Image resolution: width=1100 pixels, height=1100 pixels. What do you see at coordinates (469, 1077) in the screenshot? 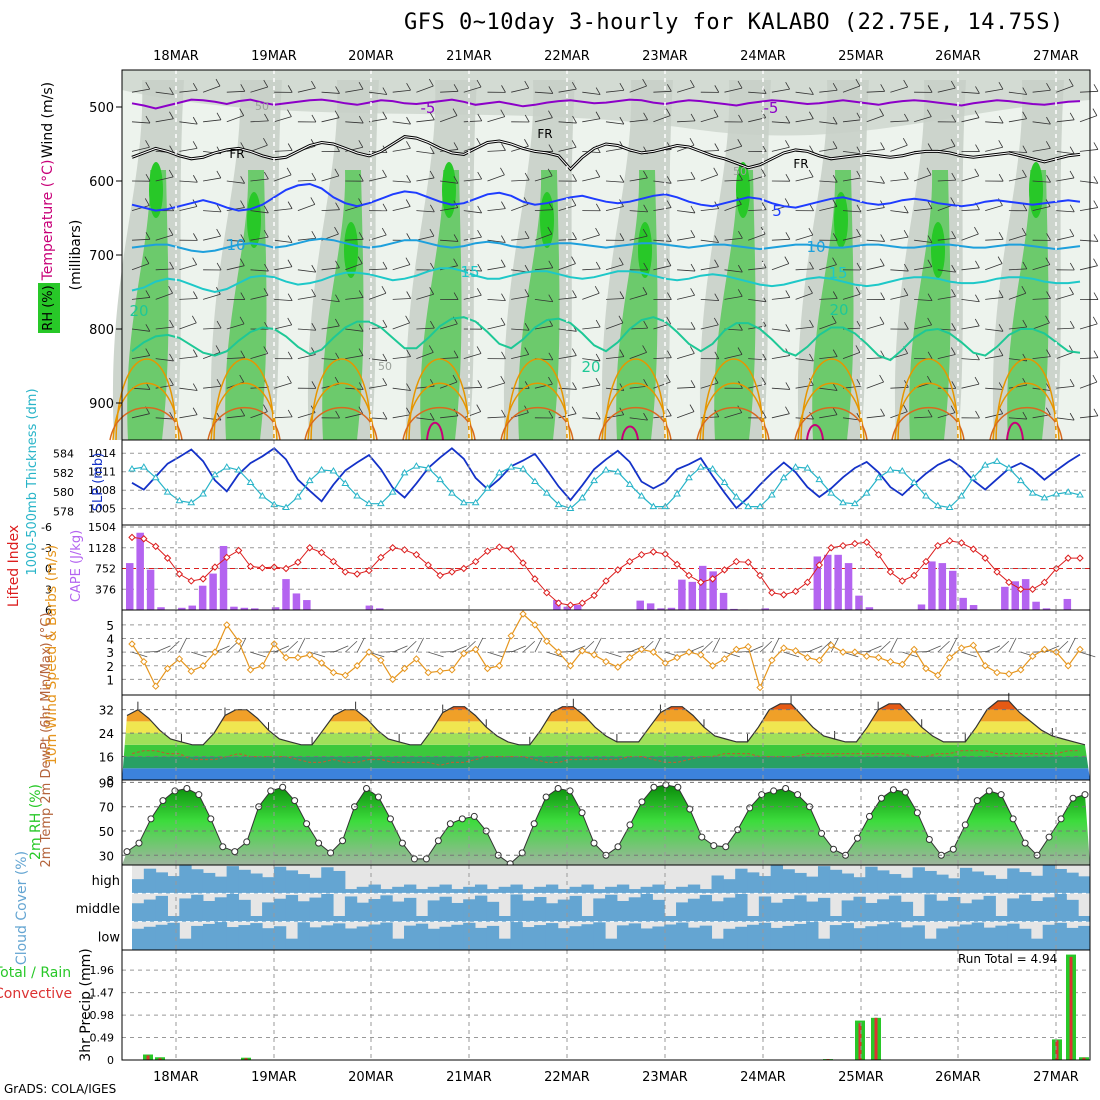
I see `x-tick-label-bottom: 21MAR` at bounding box center [469, 1077].